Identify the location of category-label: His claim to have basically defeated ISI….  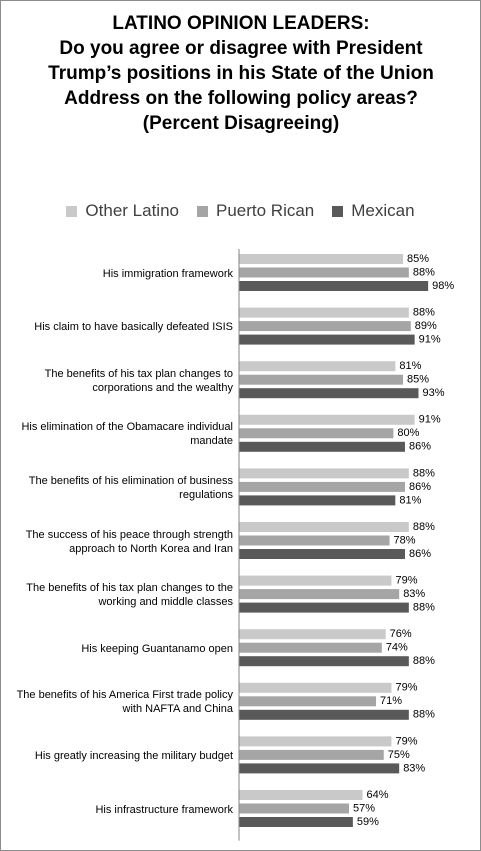
(133, 327).